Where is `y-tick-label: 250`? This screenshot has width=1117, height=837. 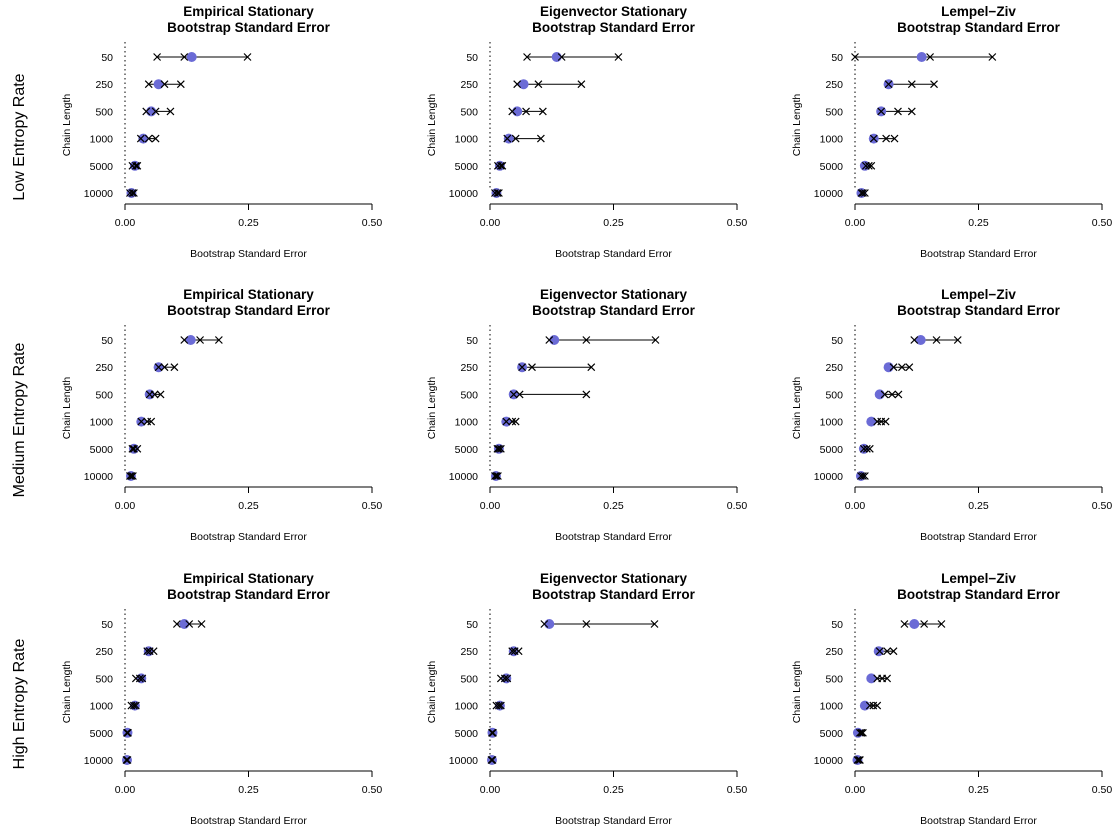
y-tick-label: 250 is located at coordinates (469, 652).